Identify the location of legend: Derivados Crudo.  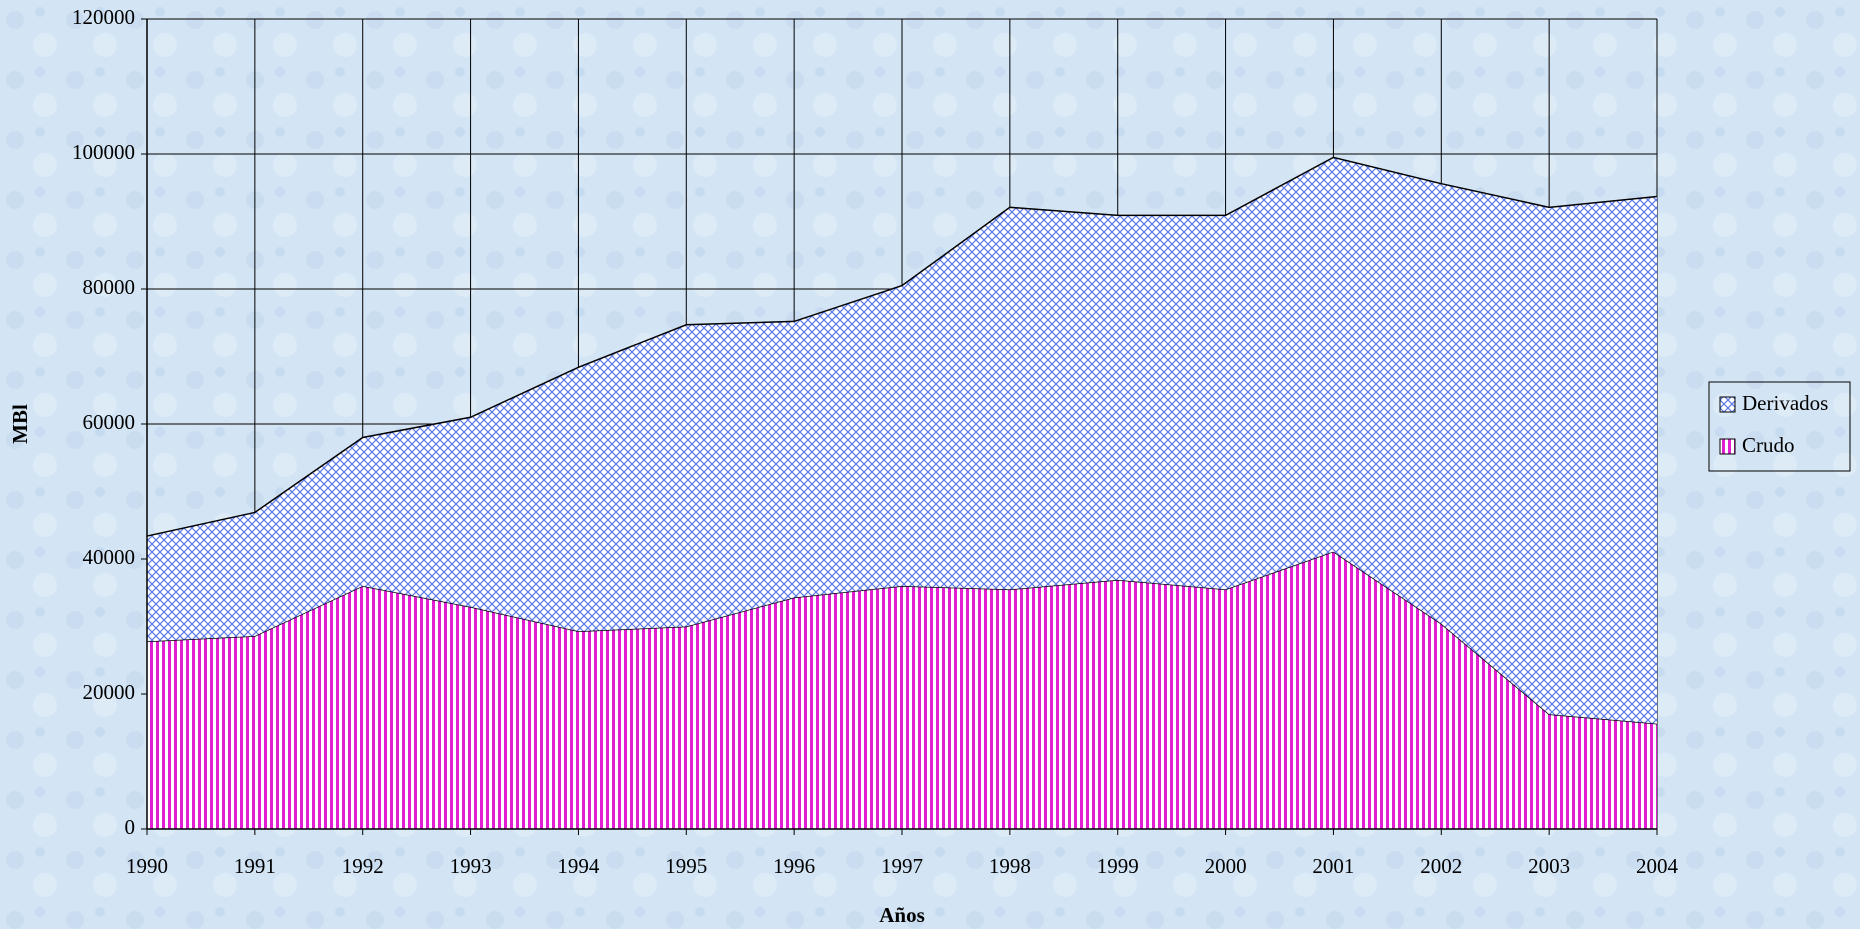
(1779, 426).